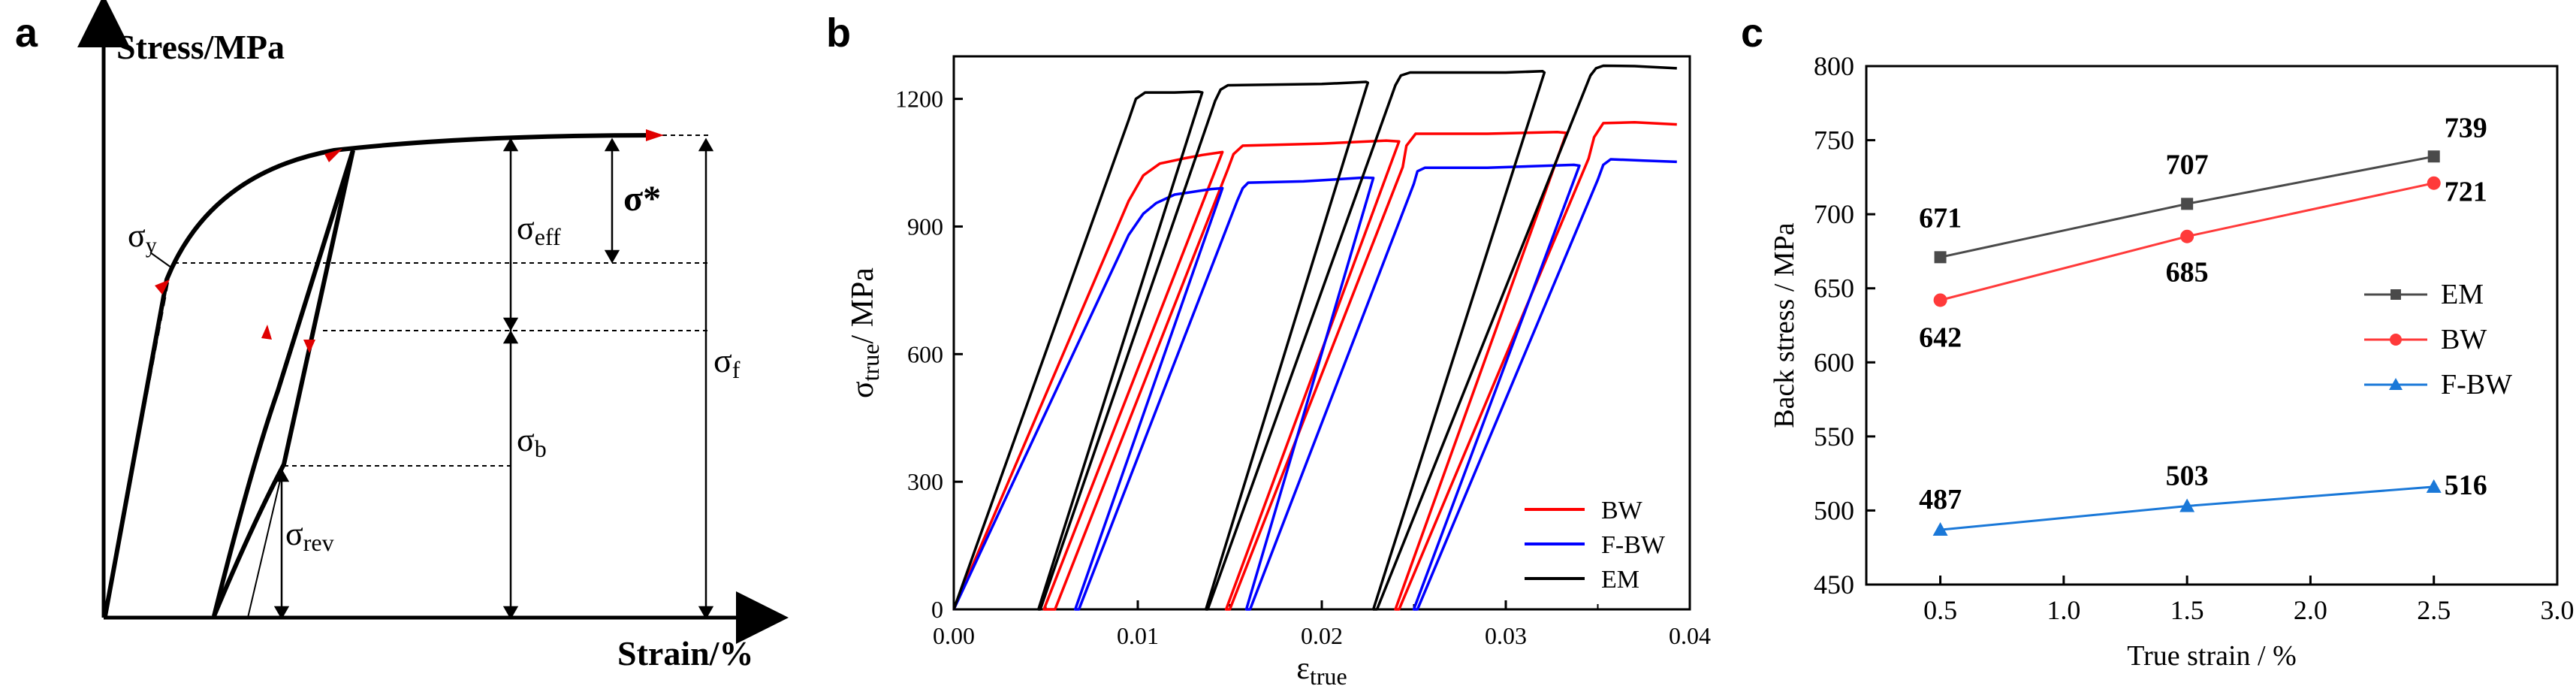 The width and height of the screenshot is (2576, 692). I want to click on c-x-tick-label: 3.0, so click(2557, 610).